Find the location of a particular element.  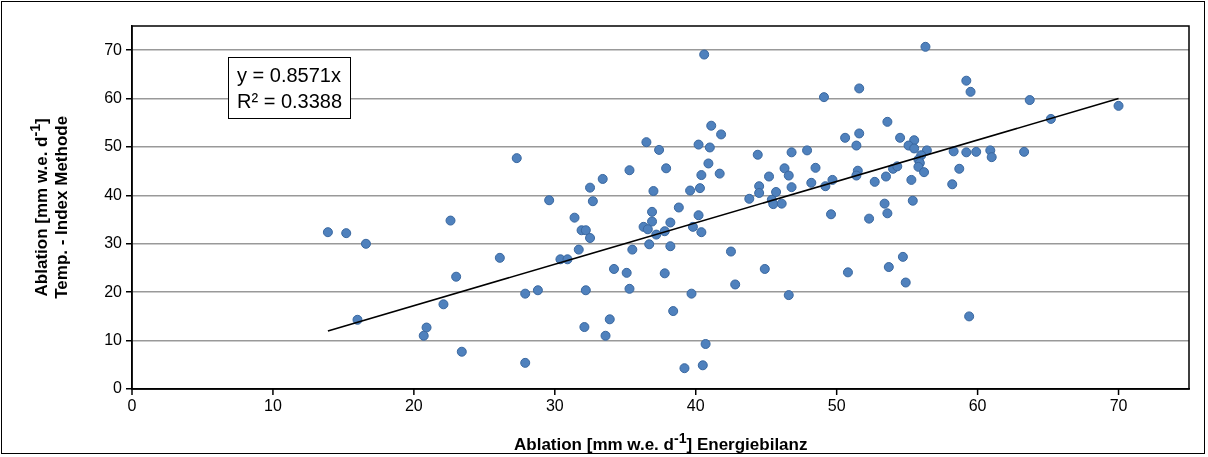

y-tick-label: 20 is located at coordinates (113, 291).